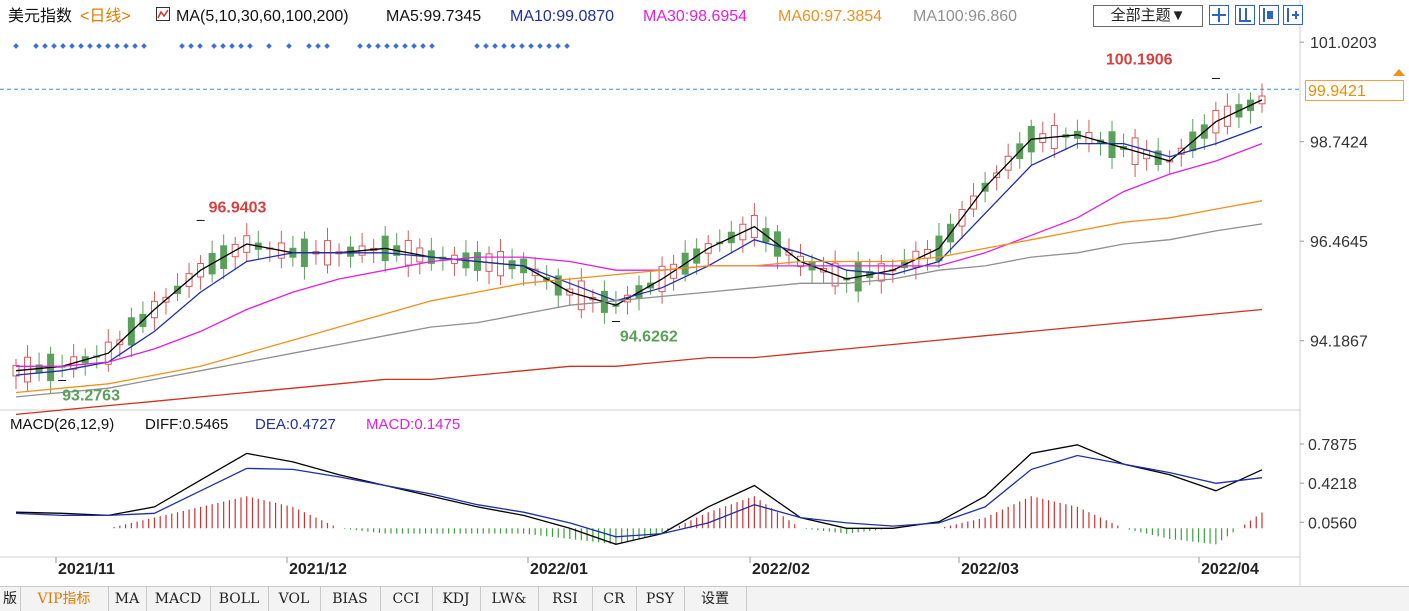  Describe the element at coordinates (559, 569) in the screenshot. I see `x-tick-label: 2022/01` at that location.